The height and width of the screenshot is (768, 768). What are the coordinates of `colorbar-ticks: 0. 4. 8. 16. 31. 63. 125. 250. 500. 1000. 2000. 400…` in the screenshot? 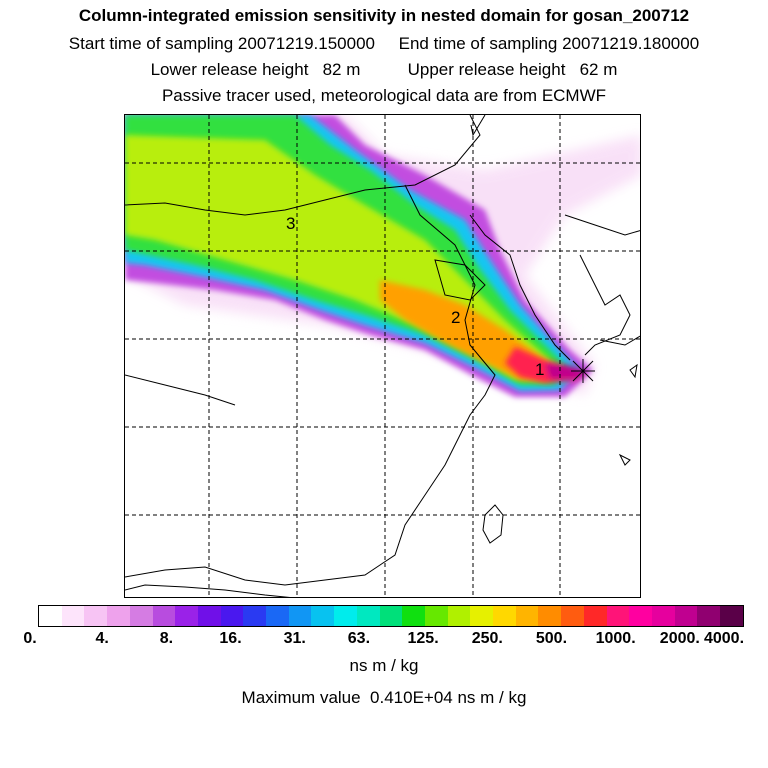 It's located at (384, 640).